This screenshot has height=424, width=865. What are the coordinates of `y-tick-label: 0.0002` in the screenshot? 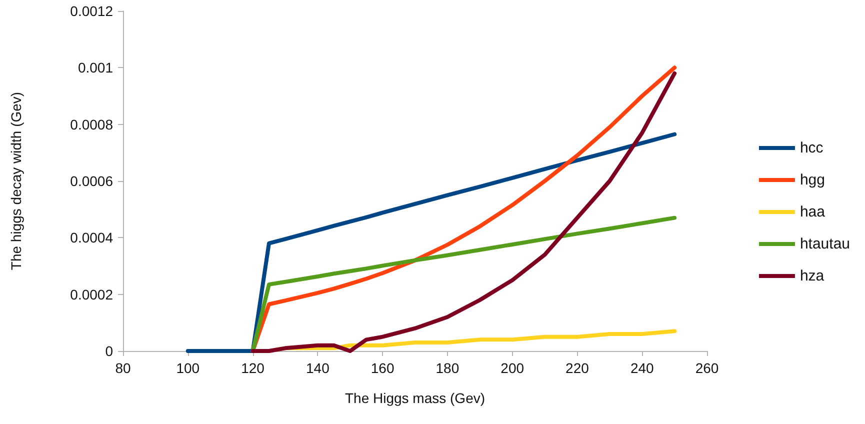 It's located at (92, 294).